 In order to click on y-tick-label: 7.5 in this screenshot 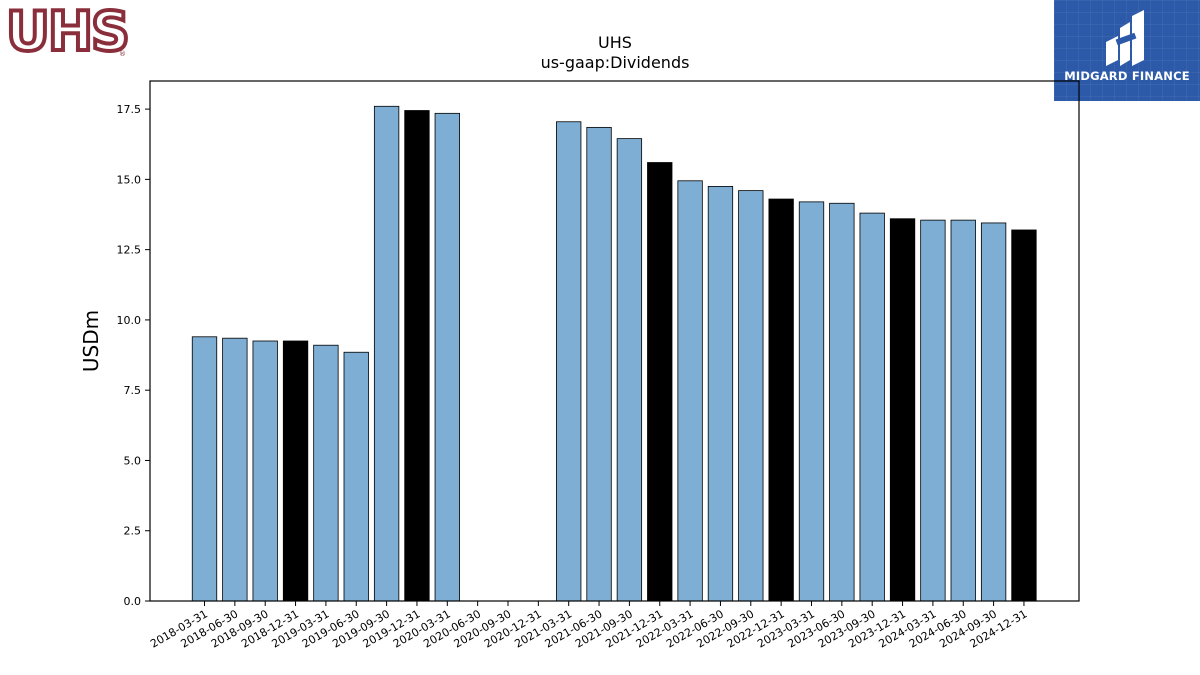, I will do `click(133, 390)`.